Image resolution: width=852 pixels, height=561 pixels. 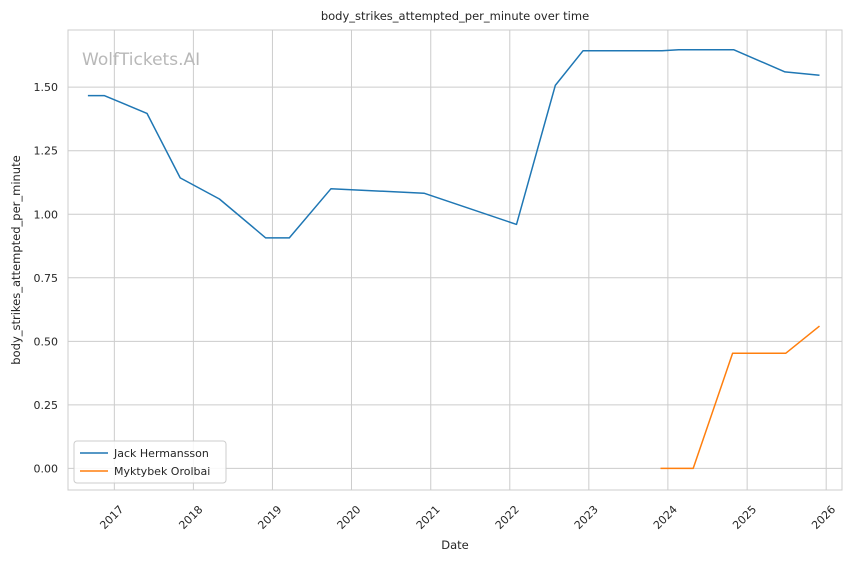 I want to click on legend: Jack Hermansson Myktybek Orolbai, so click(x=150, y=462).